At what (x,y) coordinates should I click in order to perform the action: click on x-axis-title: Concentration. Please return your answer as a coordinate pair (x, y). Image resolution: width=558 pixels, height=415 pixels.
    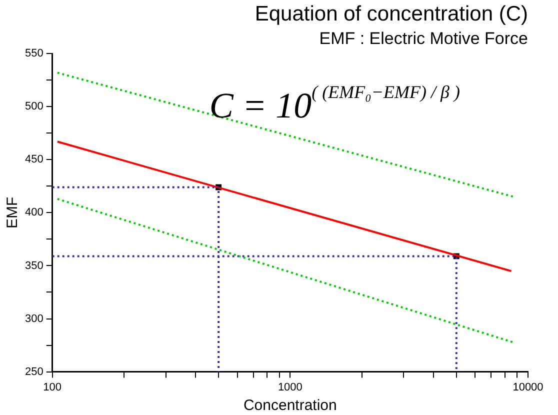
    Looking at the image, I should click on (290, 405).